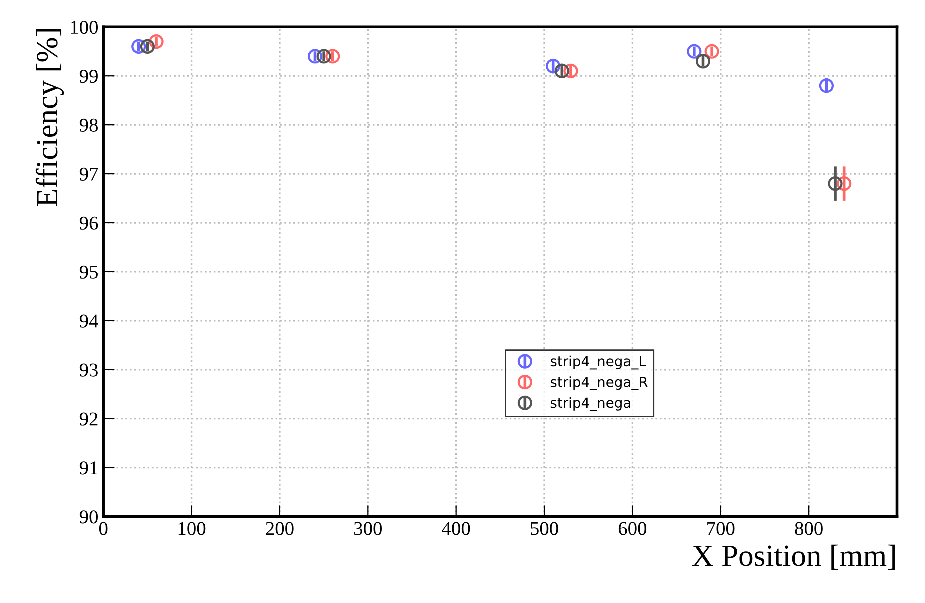 This screenshot has height=603, width=925. What do you see at coordinates (89, 468) in the screenshot?
I see `y-tick-label: 91` at bounding box center [89, 468].